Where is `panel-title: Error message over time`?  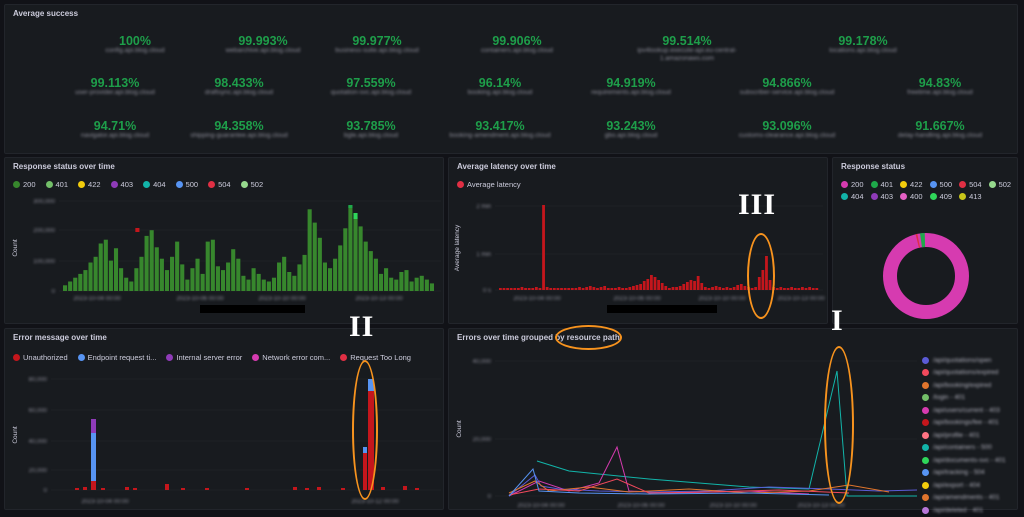 panel-title: Error message over time is located at coordinates (60, 337).